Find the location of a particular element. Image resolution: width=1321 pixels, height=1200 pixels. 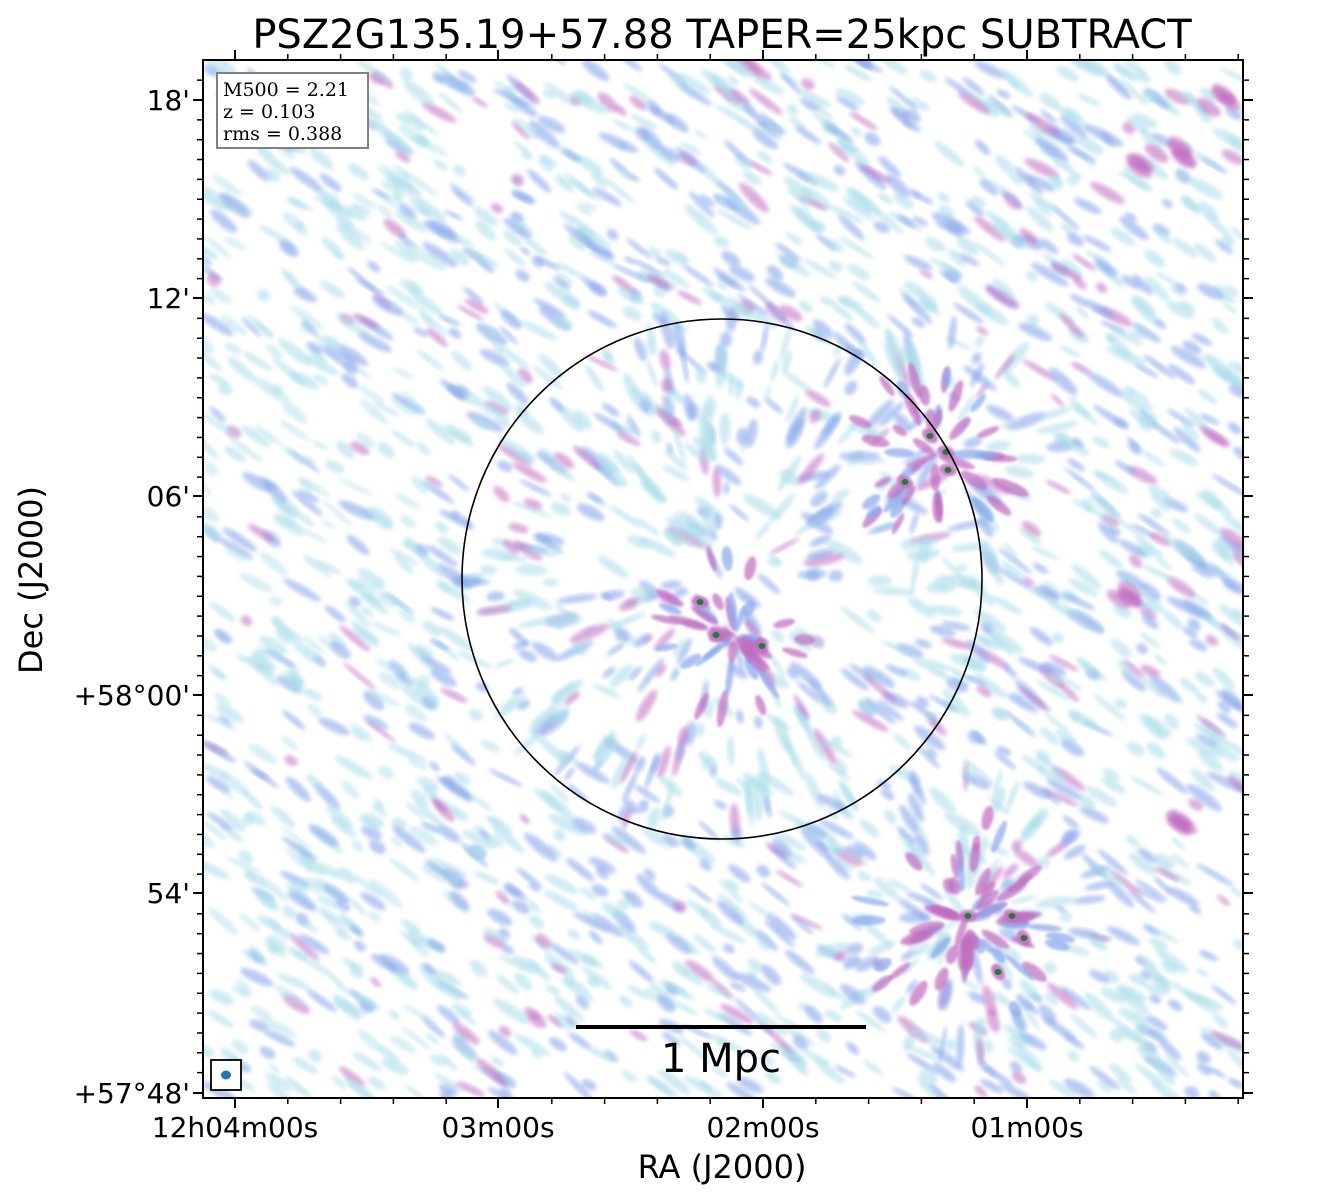

chart-title: PSZ2G135.19+57.88 TAPER=25kpc SUBTRACT is located at coordinates (722, 35).